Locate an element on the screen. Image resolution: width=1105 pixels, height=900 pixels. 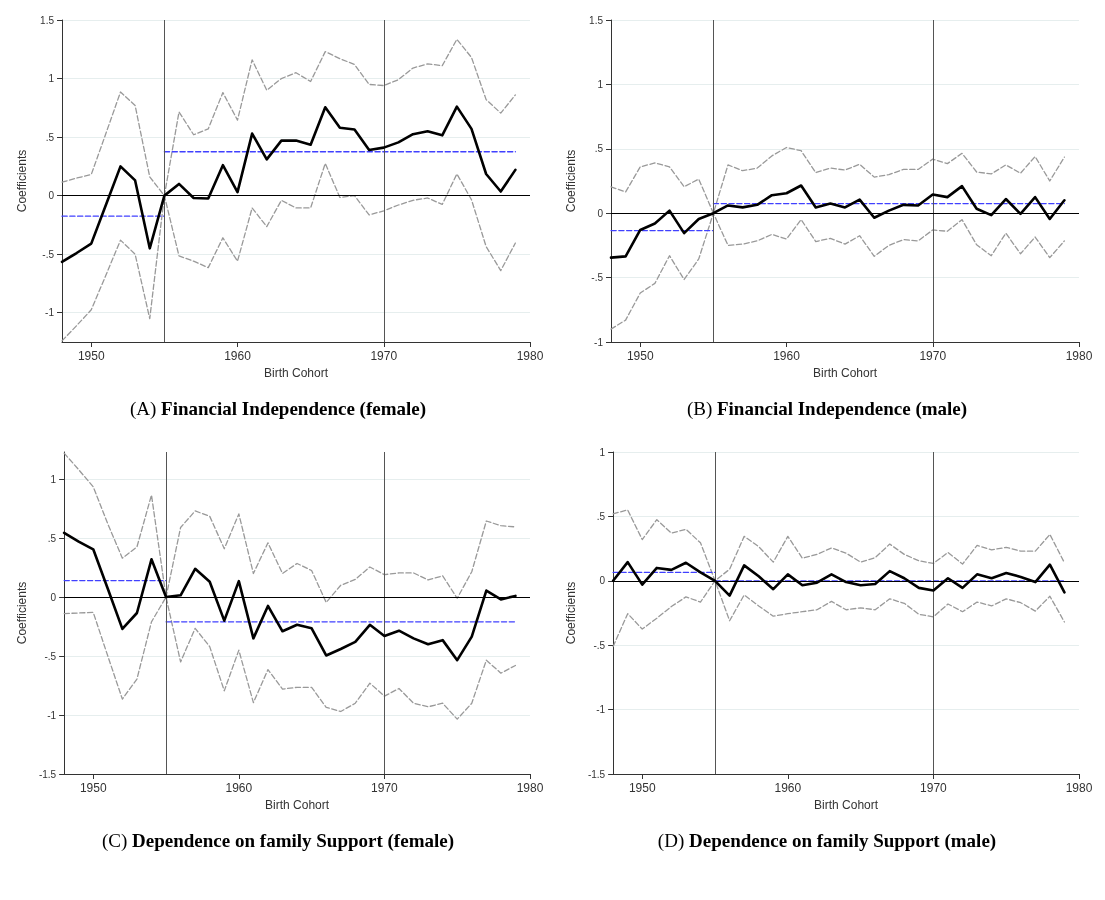
text: (B) Financial Independence (male) is located at coordinates (827, 408).